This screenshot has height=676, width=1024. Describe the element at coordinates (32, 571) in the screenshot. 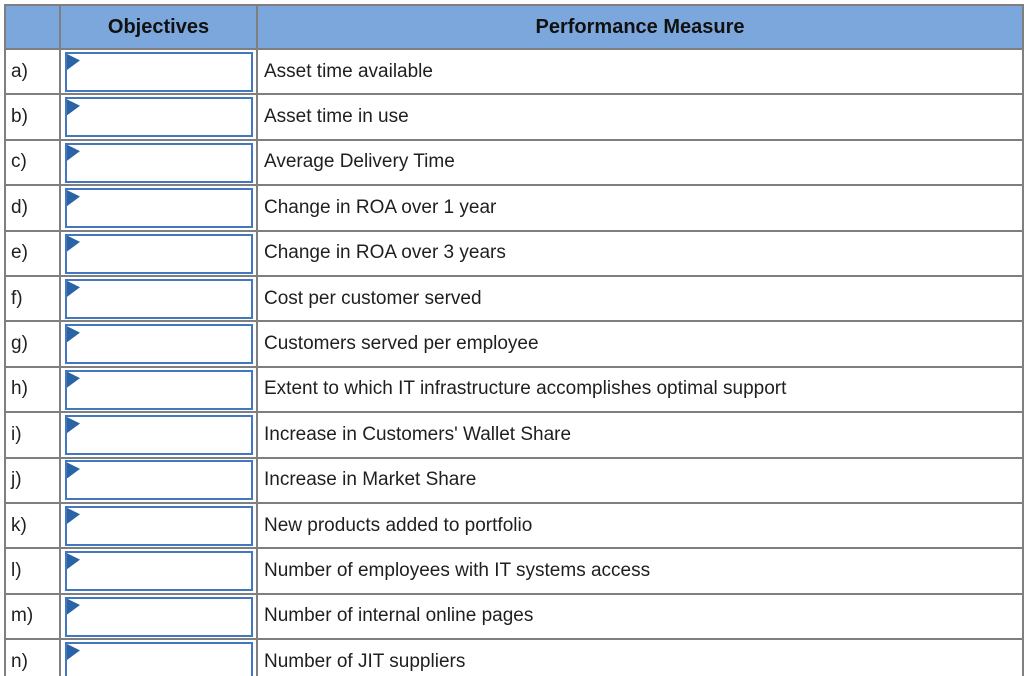

I see `row-label: l)` at that location.